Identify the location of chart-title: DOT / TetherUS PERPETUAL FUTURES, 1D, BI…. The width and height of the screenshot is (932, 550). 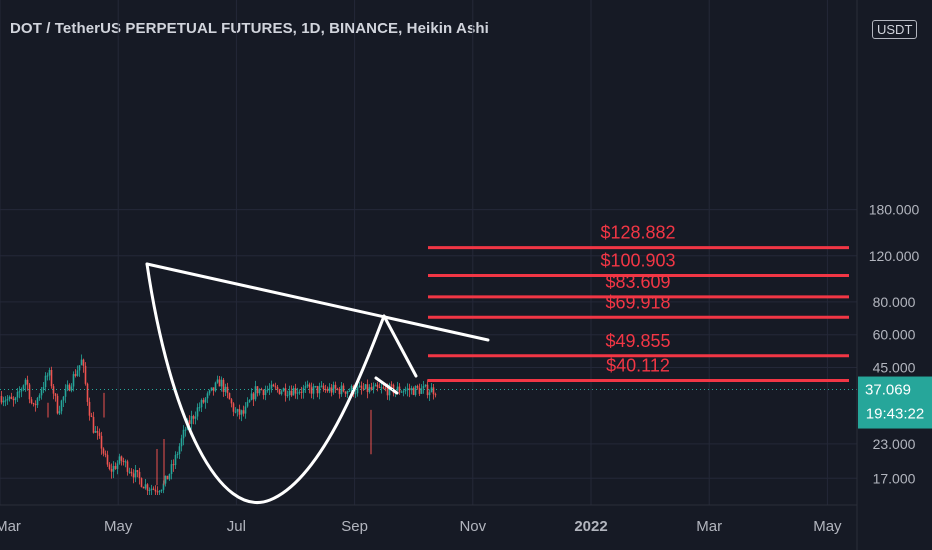
(249, 28).